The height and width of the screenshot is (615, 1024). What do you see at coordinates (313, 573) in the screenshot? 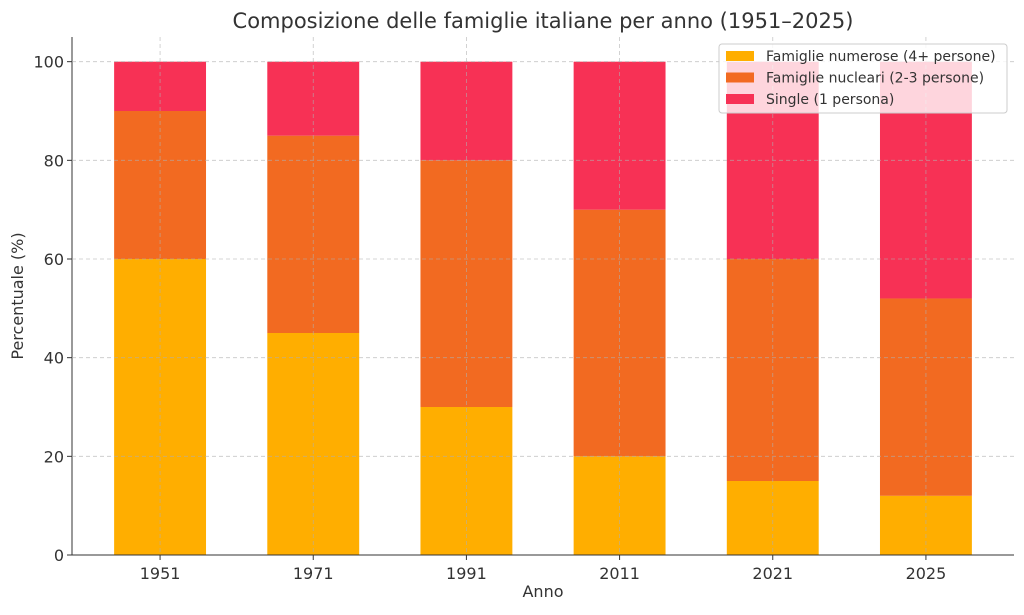
I see `x-tick-label: 1971` at bounding box center [313, 573].